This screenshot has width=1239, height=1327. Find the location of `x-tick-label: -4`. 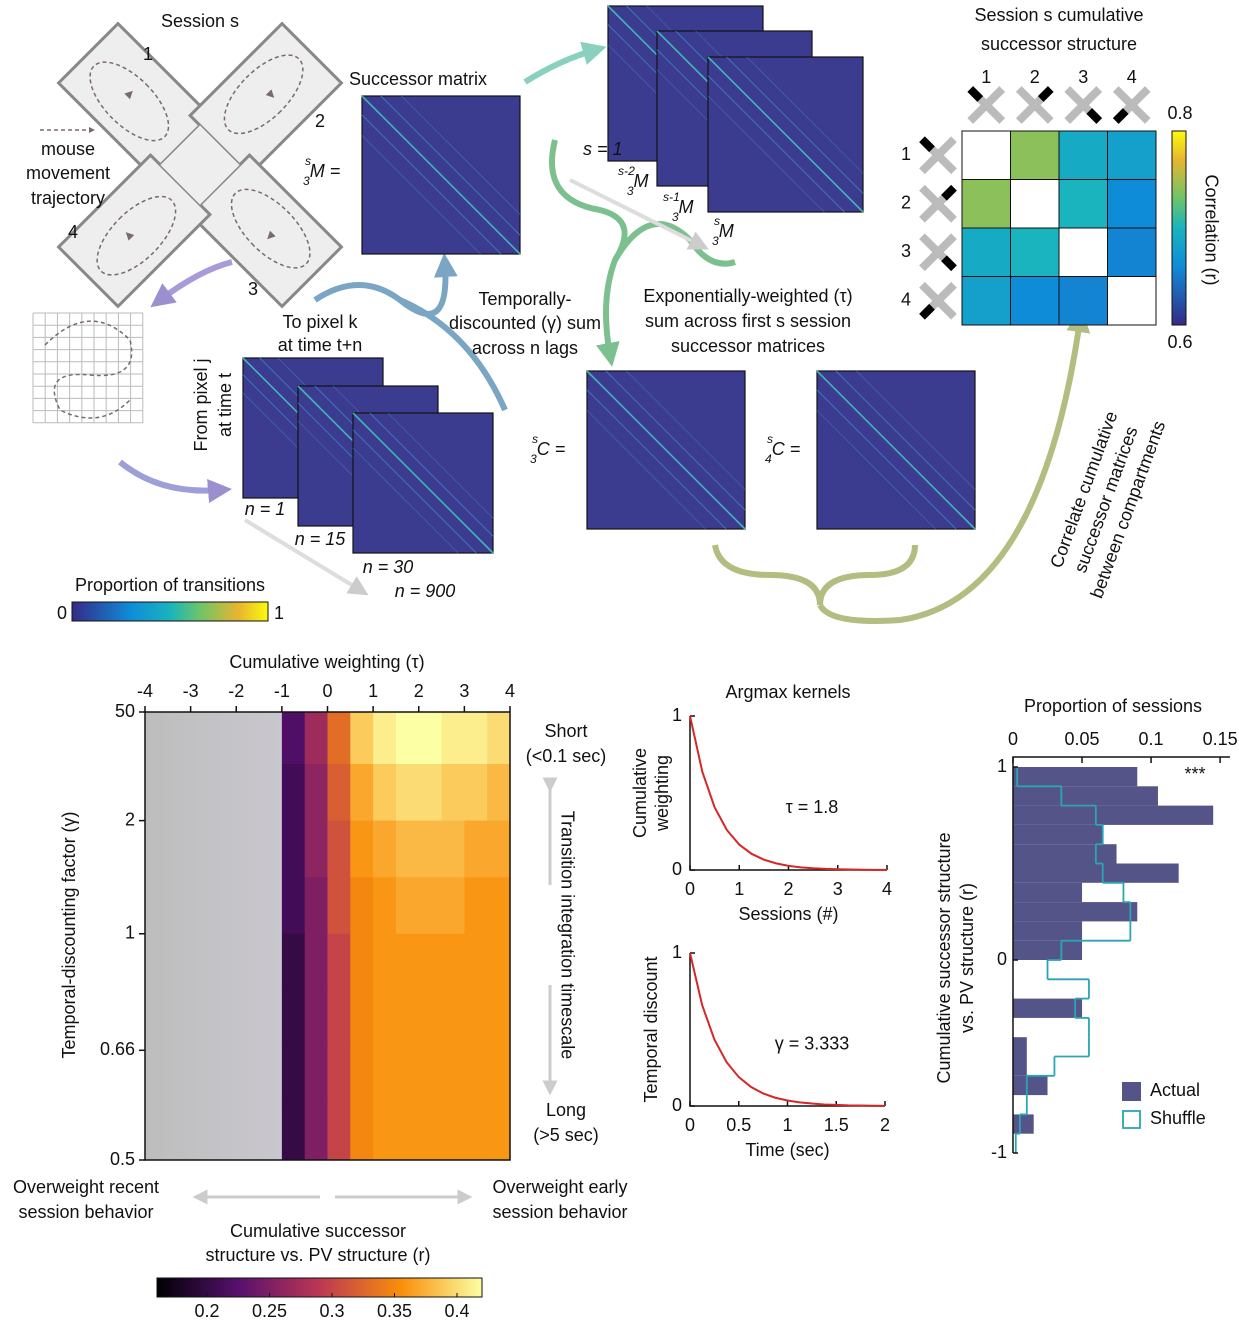

x-tick-label: -4 is located at coordinates (145, 691).